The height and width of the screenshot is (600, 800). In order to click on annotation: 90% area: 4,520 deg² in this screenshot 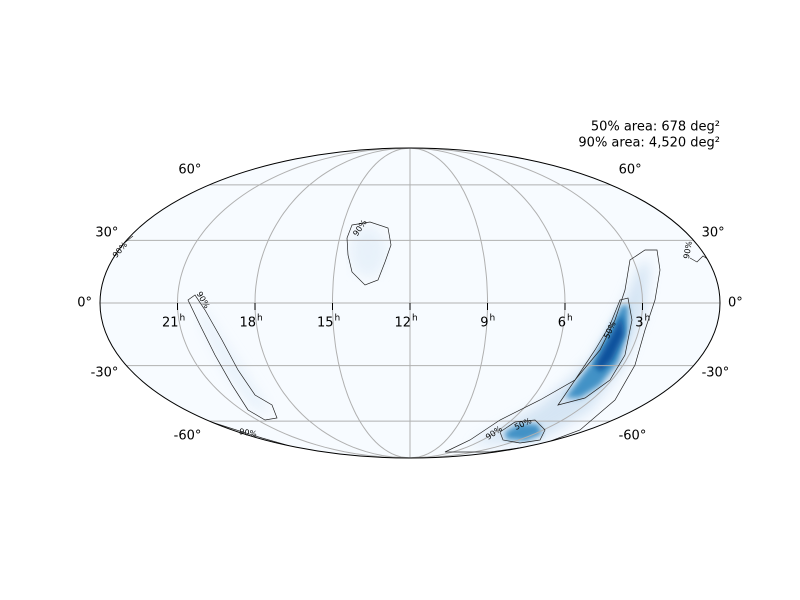, I will do `click(649, 143)`.